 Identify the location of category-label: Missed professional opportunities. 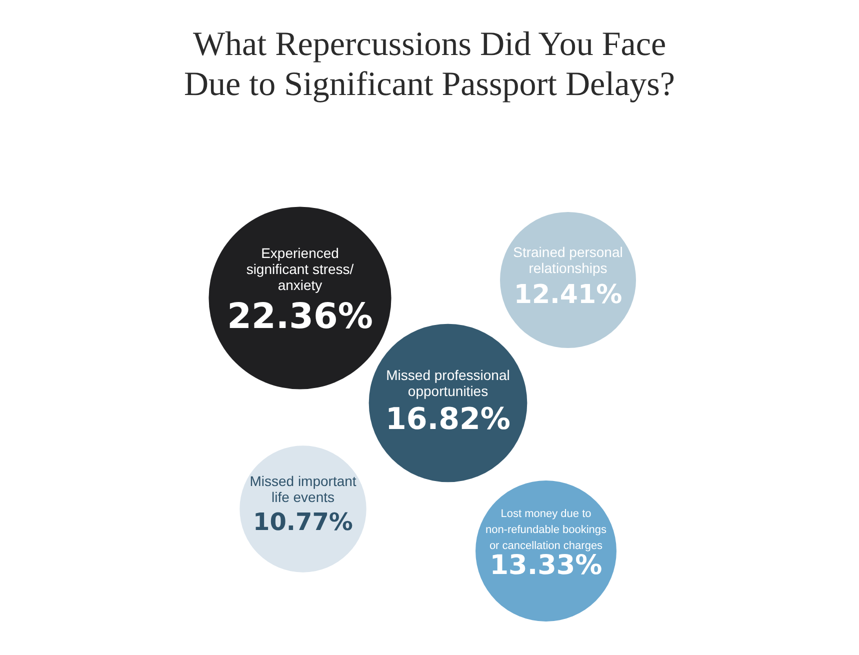
(448, 383).